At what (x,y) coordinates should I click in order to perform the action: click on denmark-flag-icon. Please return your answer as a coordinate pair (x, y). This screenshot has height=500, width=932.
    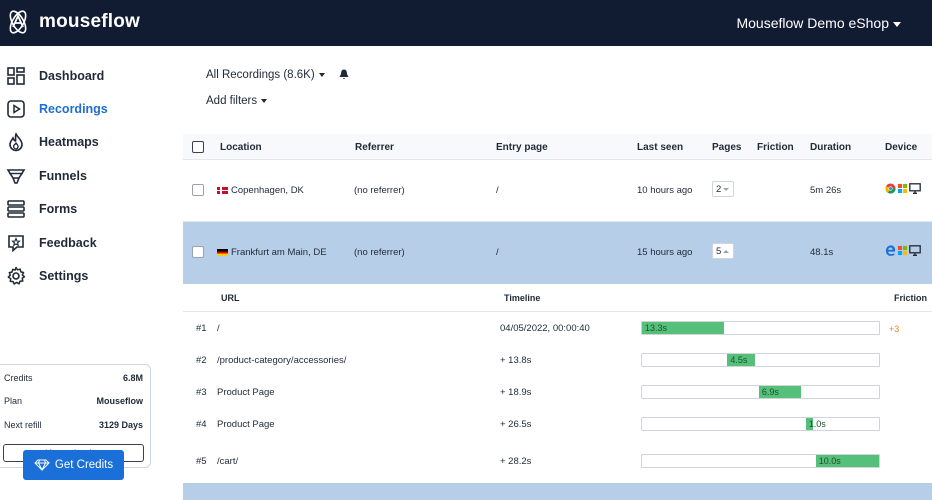
    Looking at the image, I should click on (222, 190).